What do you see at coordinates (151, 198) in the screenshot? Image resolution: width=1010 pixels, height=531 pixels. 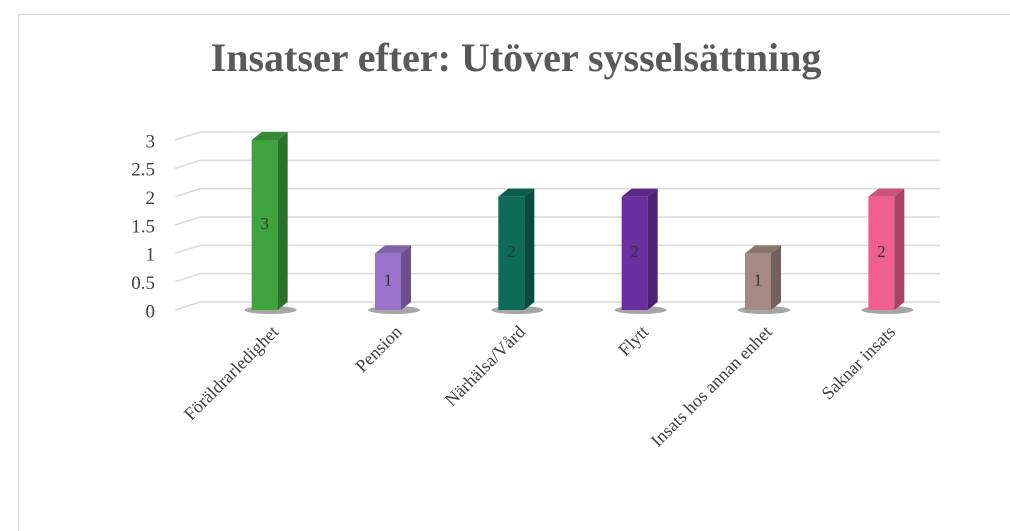 I see `y-tick-label: 2` at bounding box center [151, 198].